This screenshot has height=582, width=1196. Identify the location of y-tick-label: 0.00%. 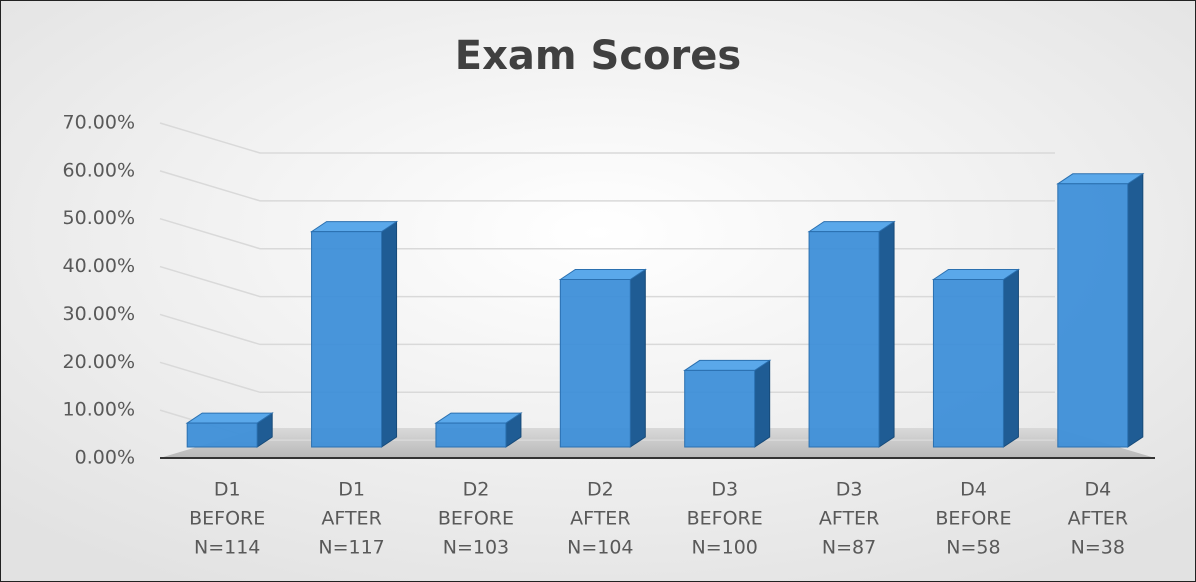
(105, 458).